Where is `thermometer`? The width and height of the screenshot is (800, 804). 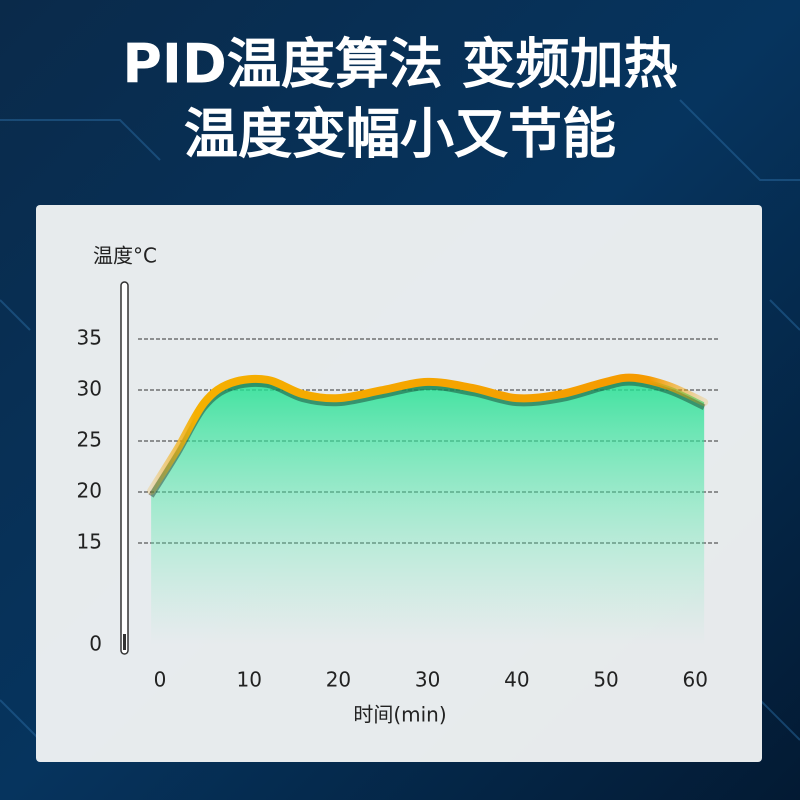
thermometer is located at coordinates (124, 468).